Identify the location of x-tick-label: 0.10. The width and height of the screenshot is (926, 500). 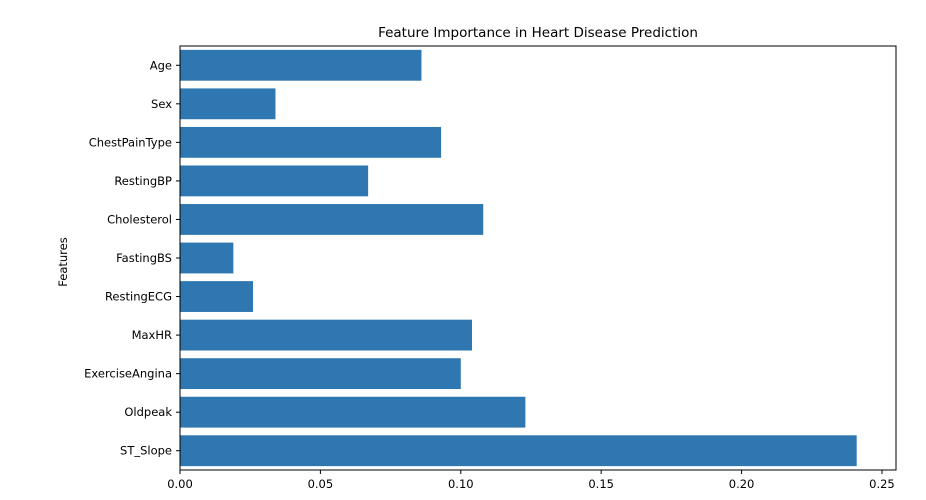
(461, 484).